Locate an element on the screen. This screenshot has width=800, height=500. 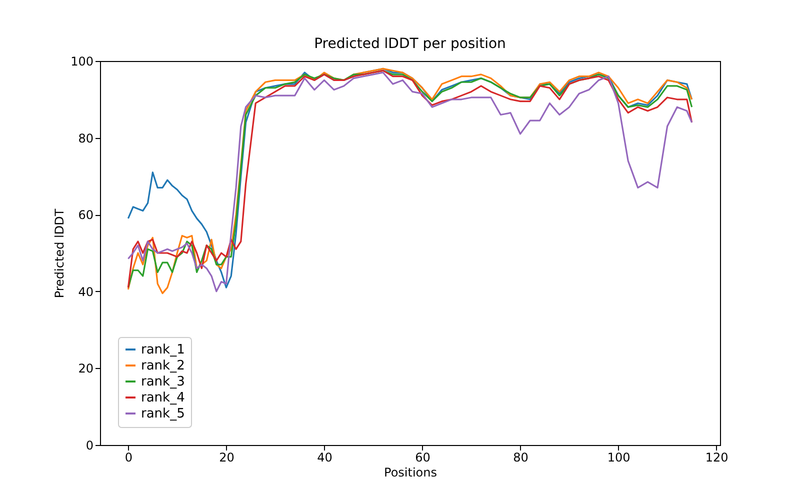
y-tick-label: 0 is located at coordinates (90, 445).